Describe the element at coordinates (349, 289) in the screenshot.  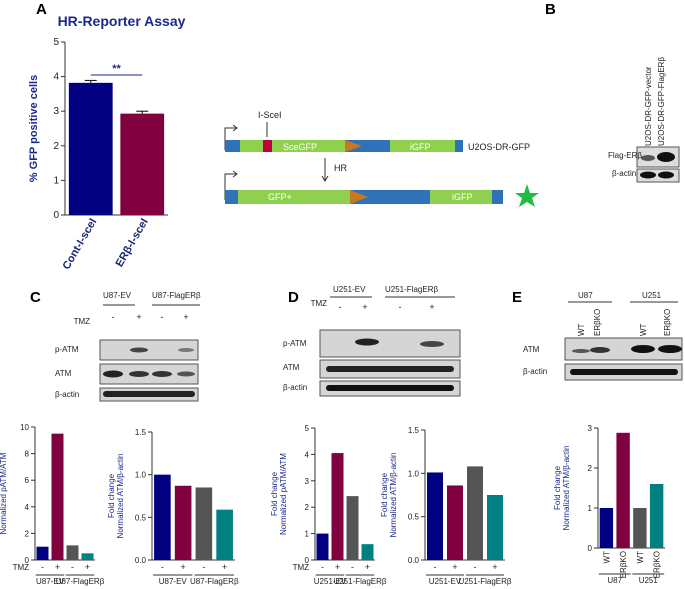
I see `group-label: U251-EV` at that location.